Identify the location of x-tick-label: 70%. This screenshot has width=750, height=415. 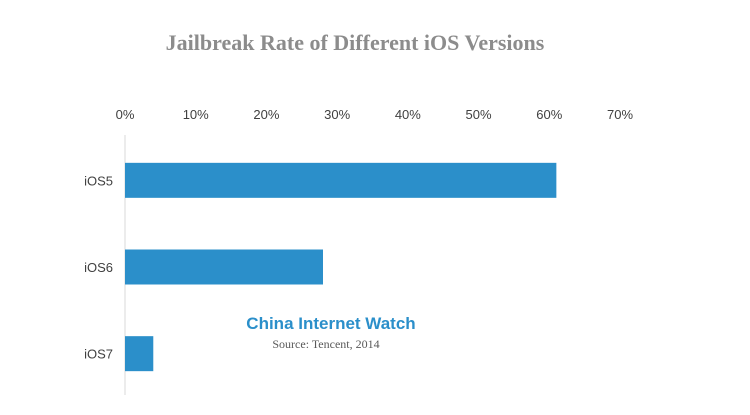
(620, 114).